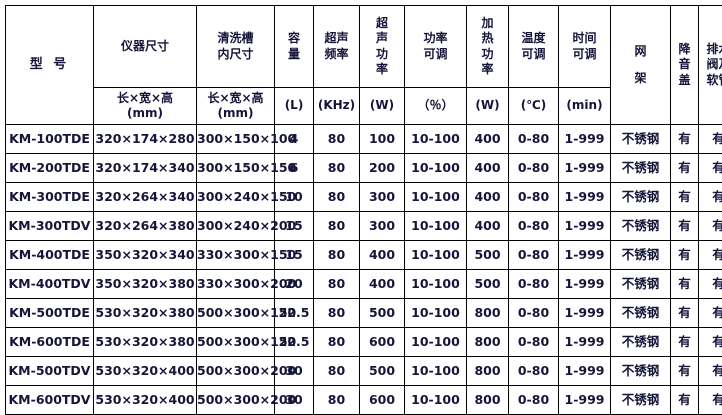 The height and width of the screenshot is (415, 722). I want to click on col-header-heating-power-line1: 加, so click(487, 23).